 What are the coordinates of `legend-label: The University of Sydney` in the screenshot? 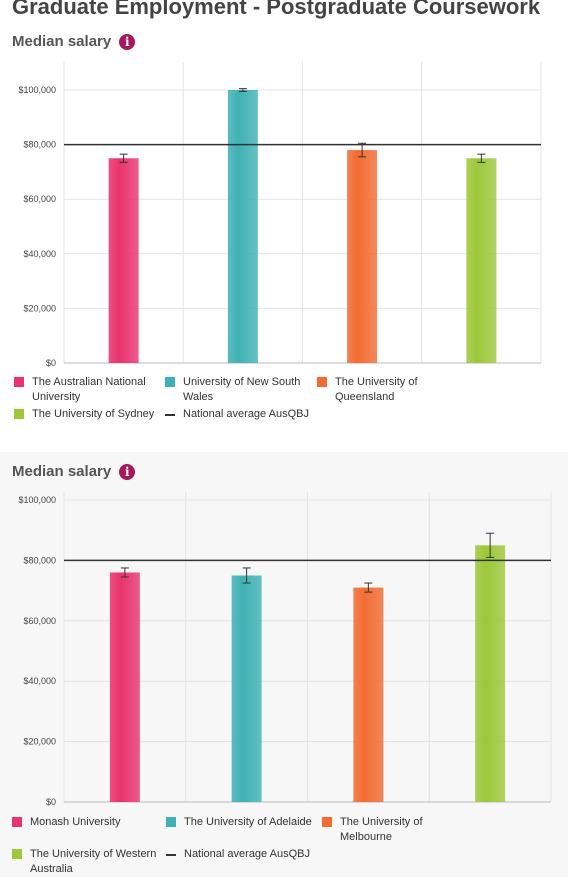 It's located at (93, 414).